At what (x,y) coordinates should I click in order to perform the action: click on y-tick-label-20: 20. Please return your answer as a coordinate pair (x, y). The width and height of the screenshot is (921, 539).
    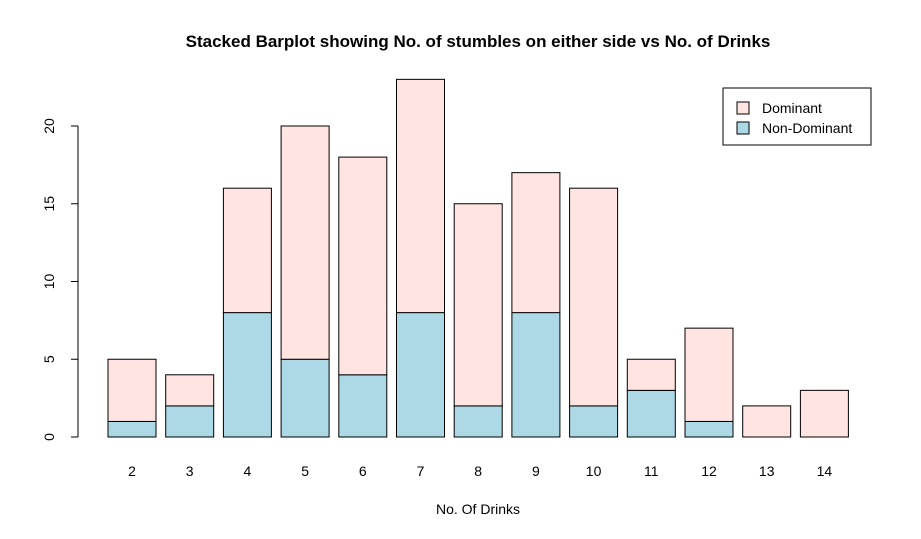
    Looking at the image, I should click on (49, 126).